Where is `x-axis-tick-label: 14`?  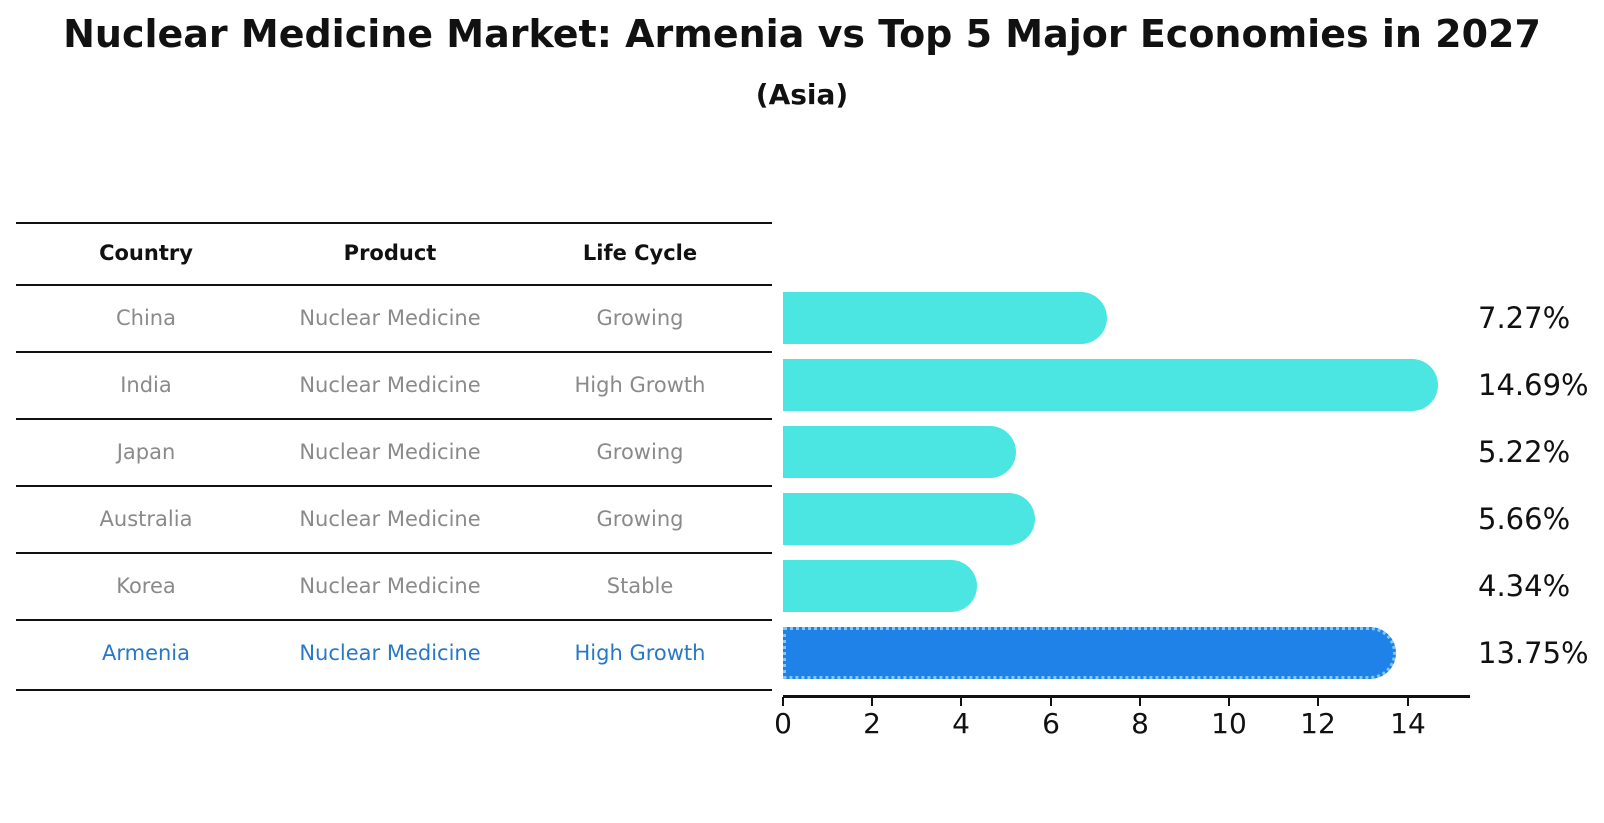
x-axis-tick-label: 14 is located at coordinates (1408, 723).